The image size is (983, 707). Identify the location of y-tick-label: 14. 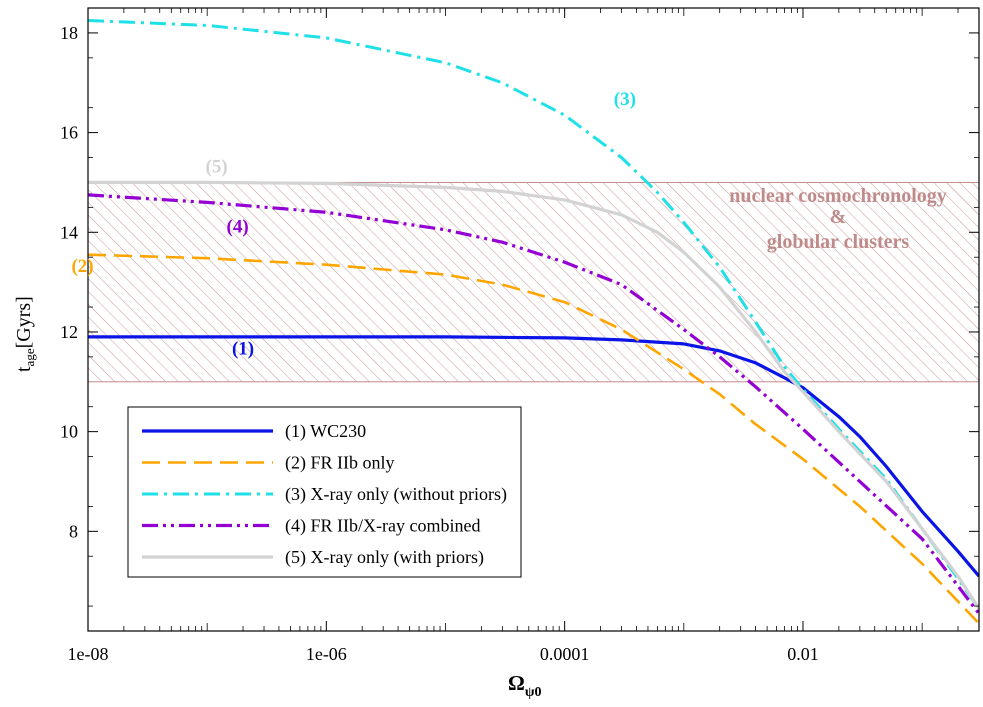
(69, 232).